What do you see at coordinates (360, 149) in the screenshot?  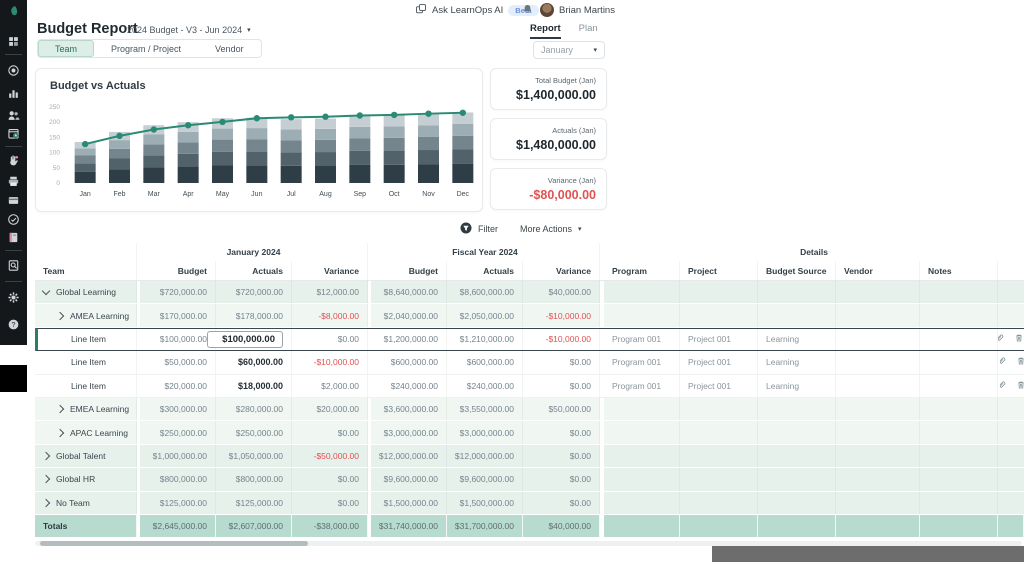 I see `bar-Sep` at bounding box center [360, 149].